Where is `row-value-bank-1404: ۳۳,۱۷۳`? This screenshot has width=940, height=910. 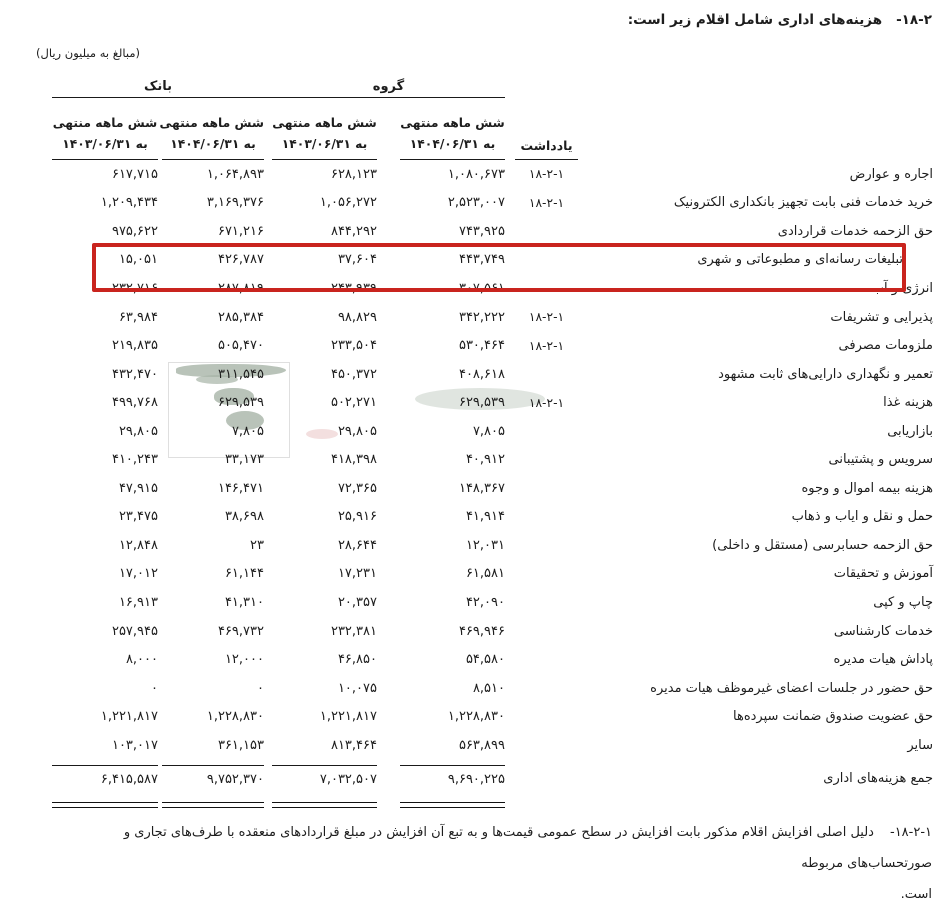
row-value-bank-1404: ۳۳,۱۷۳ is located at coordinates (244, 460).